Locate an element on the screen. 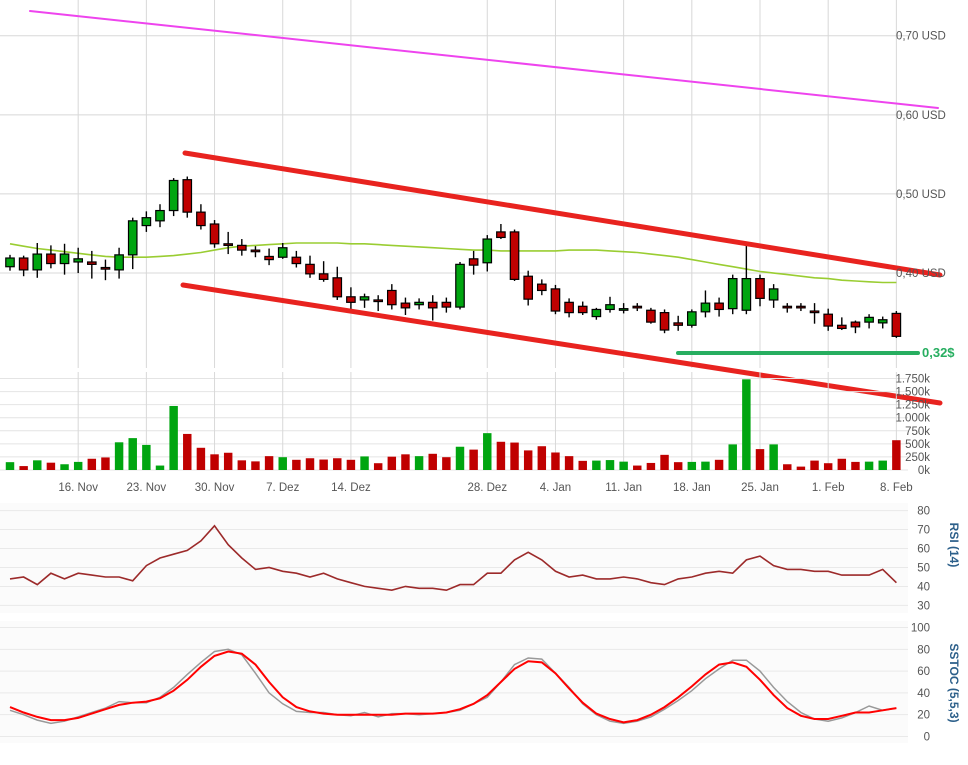  red-channel-lower is located at coordinates (561, 344).